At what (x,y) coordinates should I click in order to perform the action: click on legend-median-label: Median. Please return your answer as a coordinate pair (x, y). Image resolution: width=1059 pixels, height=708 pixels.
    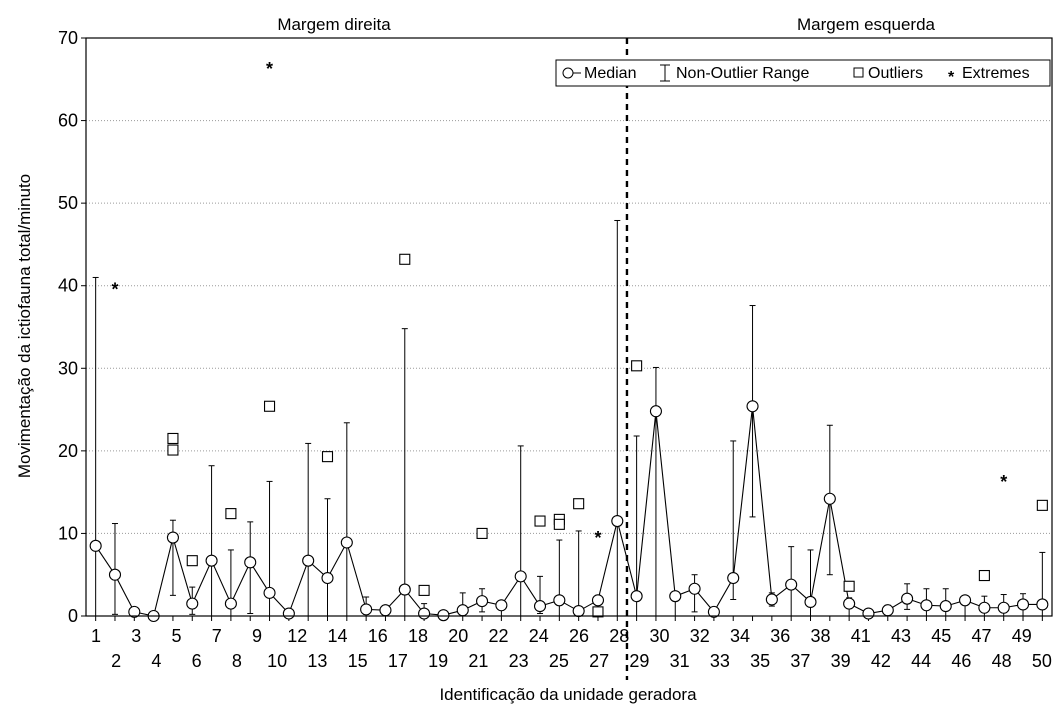
    Looking at the image, I should click on (610, 73).